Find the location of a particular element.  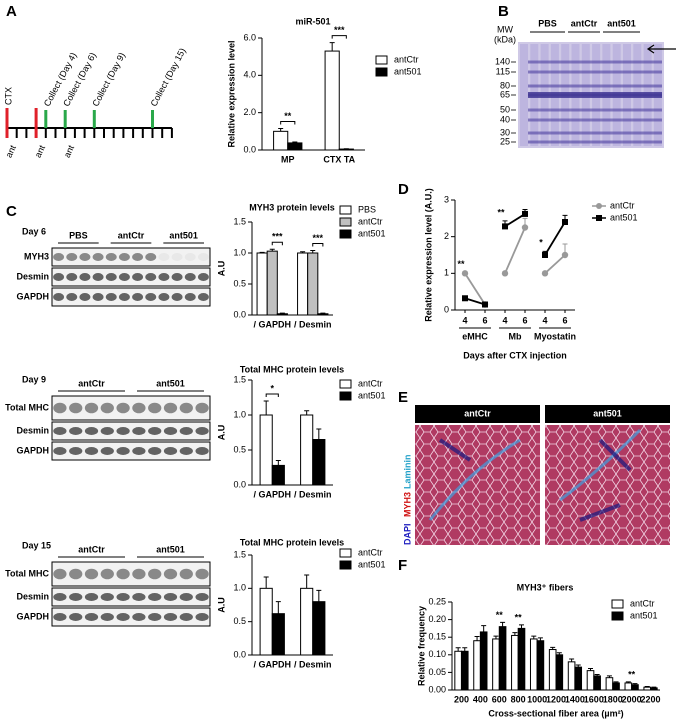

legend-swatch is located at coordinates (345, 565).